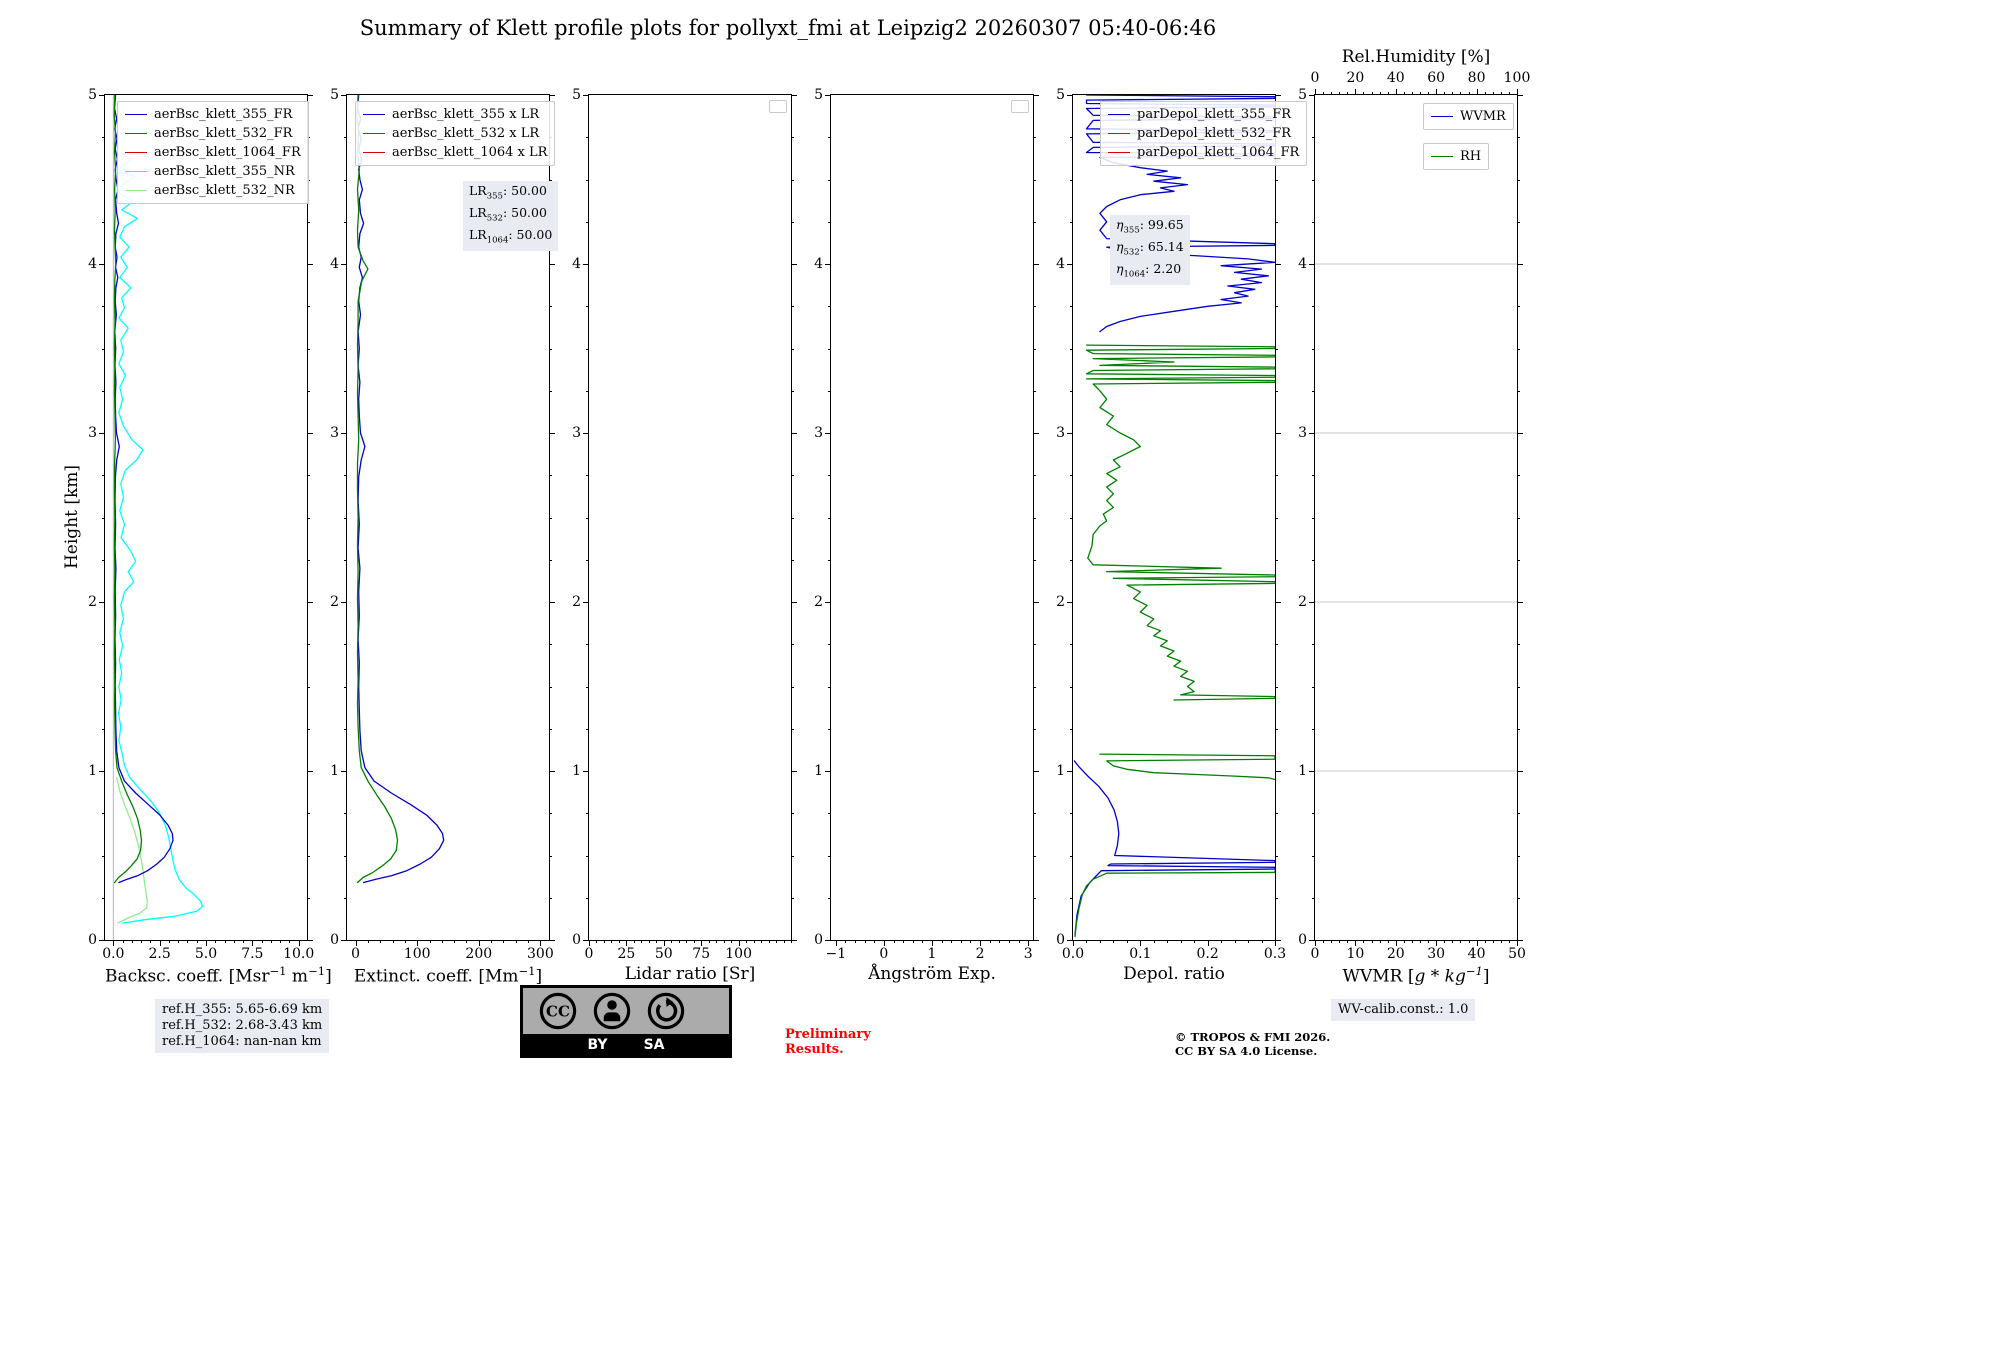 This screenshot has width=2000, height=1360. Describe the element at coordinates (1180, 522) in the screenshot. I see `series-depol532` at that location.